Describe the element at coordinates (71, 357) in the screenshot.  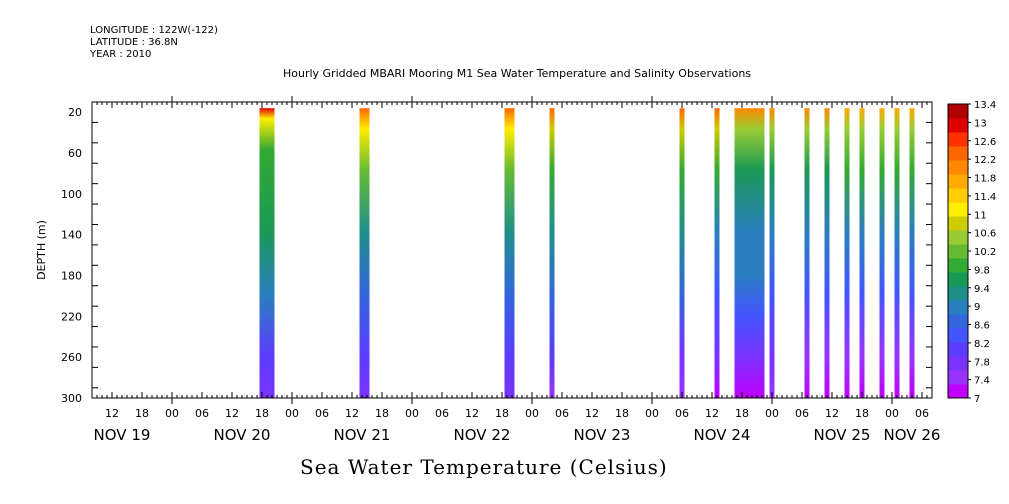
I see `y-tick-label: 260` at that location.